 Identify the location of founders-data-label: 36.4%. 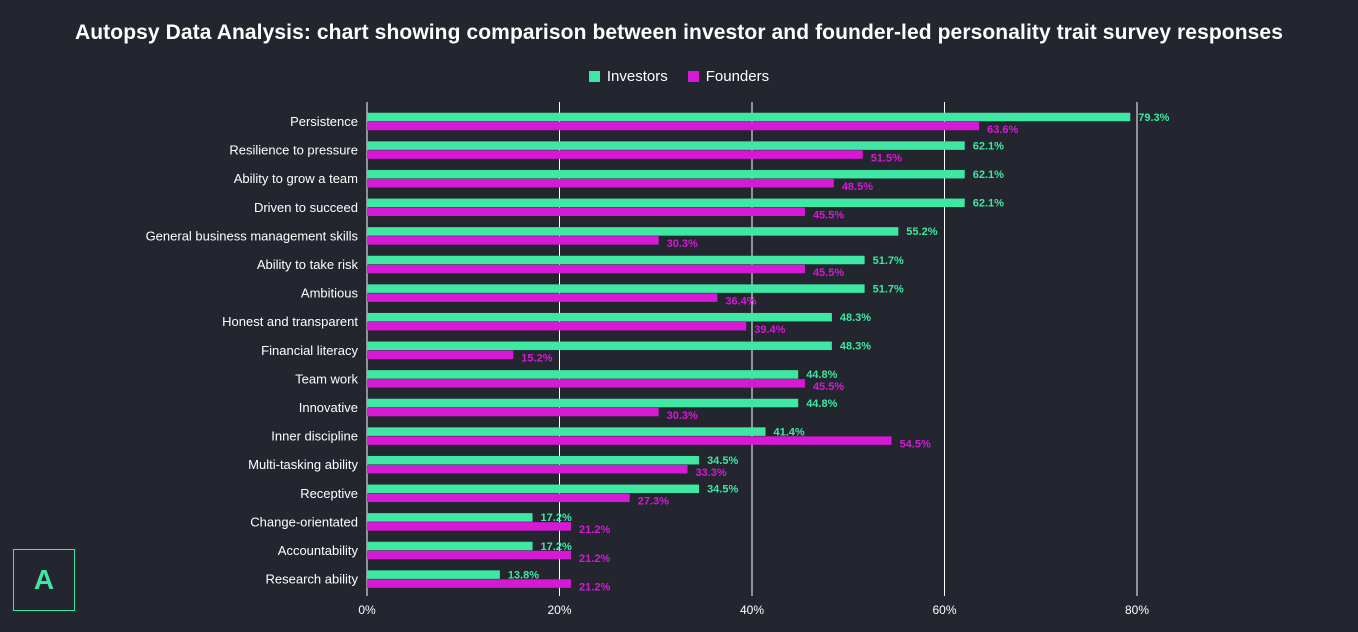
(740, 301).